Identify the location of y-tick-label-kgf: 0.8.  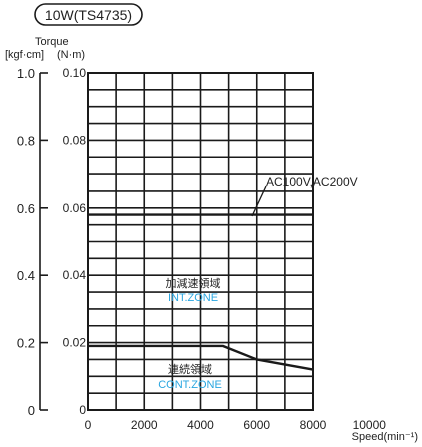
(26, 140).